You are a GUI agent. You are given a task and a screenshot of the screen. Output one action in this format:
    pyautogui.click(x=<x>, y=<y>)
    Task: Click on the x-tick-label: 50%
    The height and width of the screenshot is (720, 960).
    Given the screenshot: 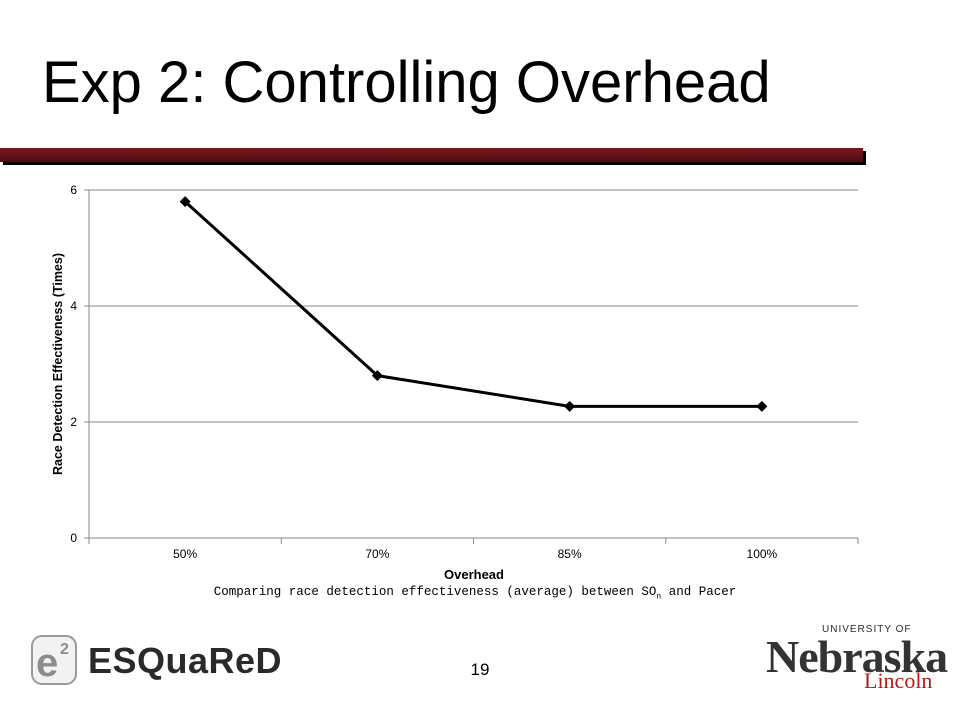 What is the action you would take?
    pyautogui.click(x=185, y=554)
    